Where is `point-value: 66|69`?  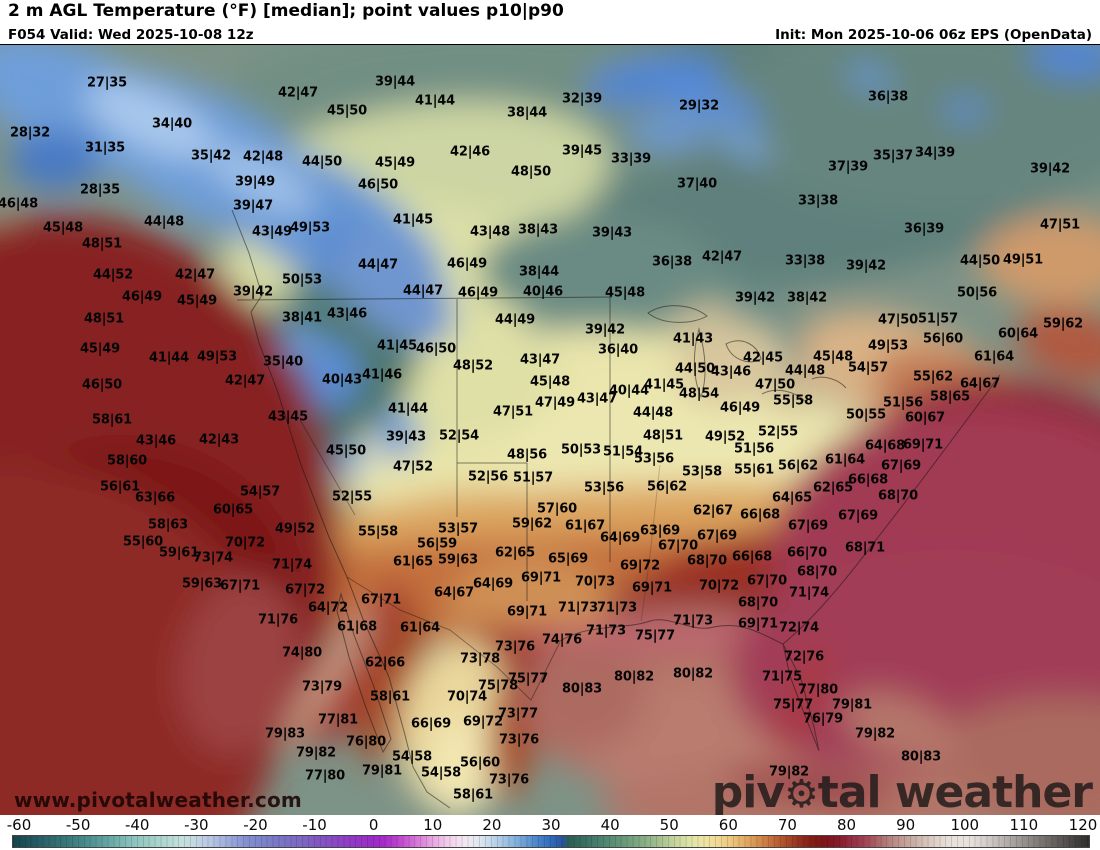
point-value: 66|69 is located at coordinates (431, 724).